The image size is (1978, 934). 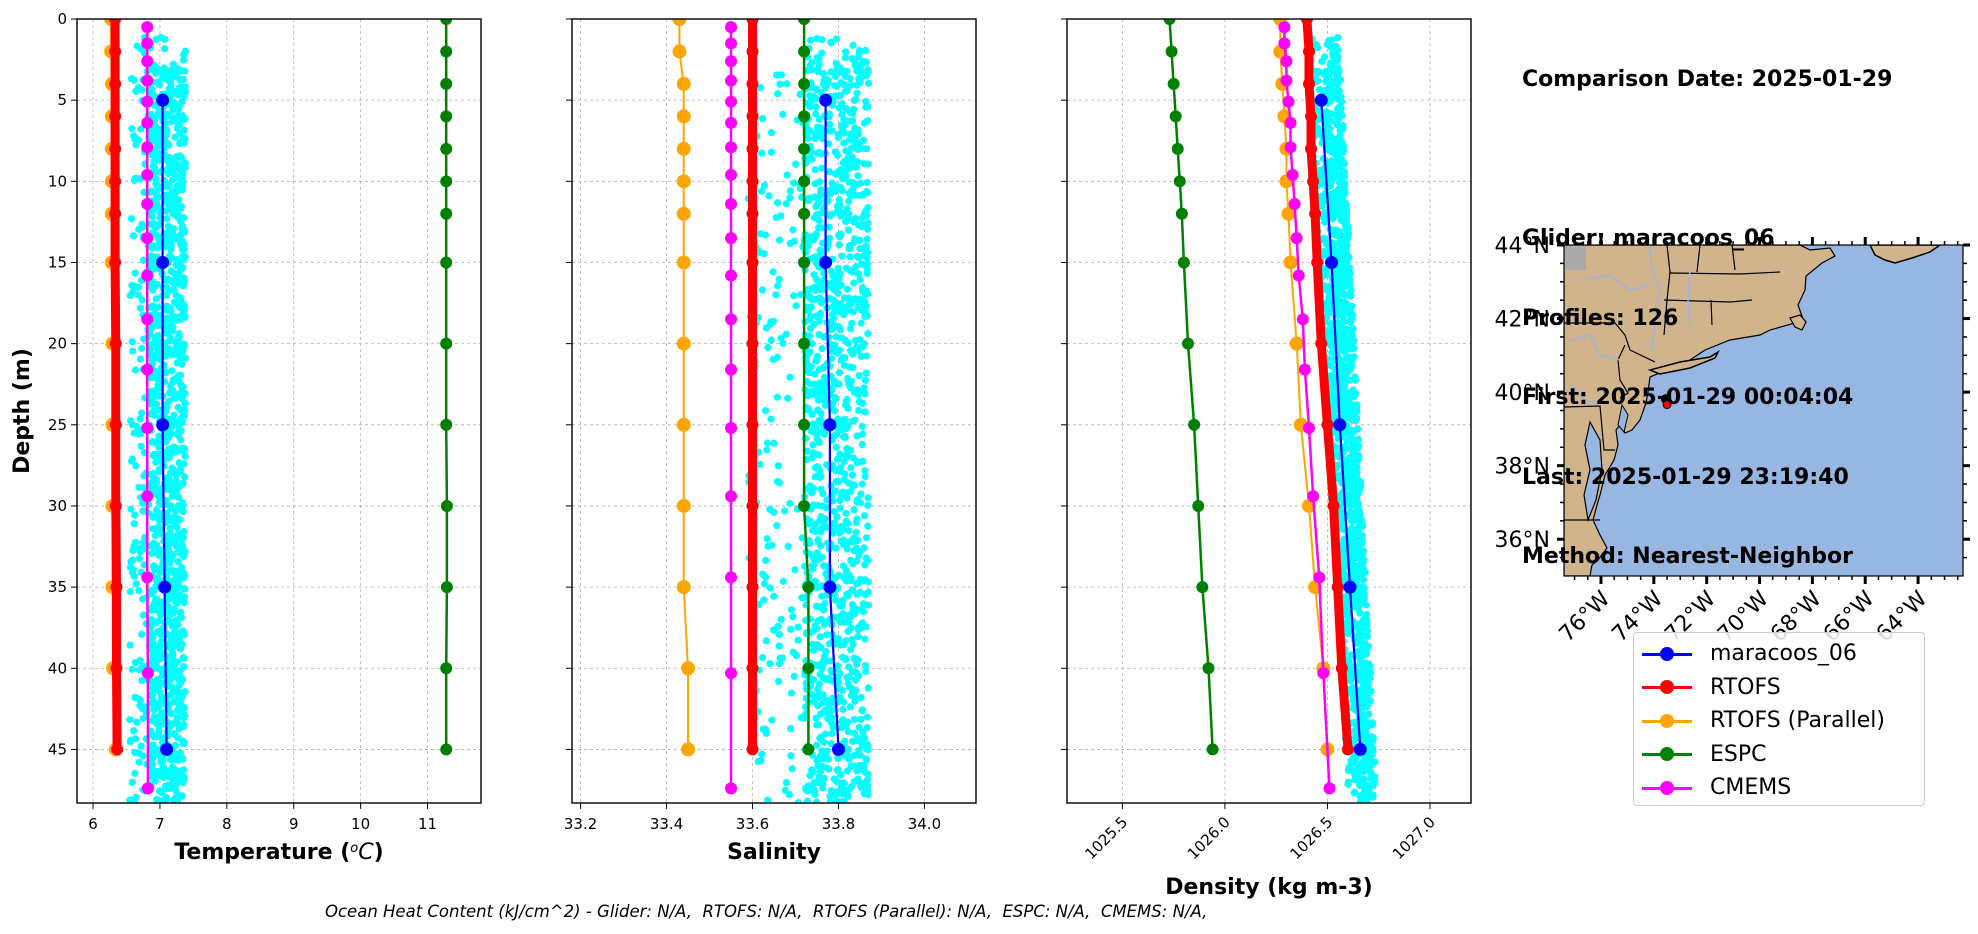 What do you see at coordinates (1779, 755) in the screenshot?
I see `legend-item: ESPC` at bounding box center [1779, 755].